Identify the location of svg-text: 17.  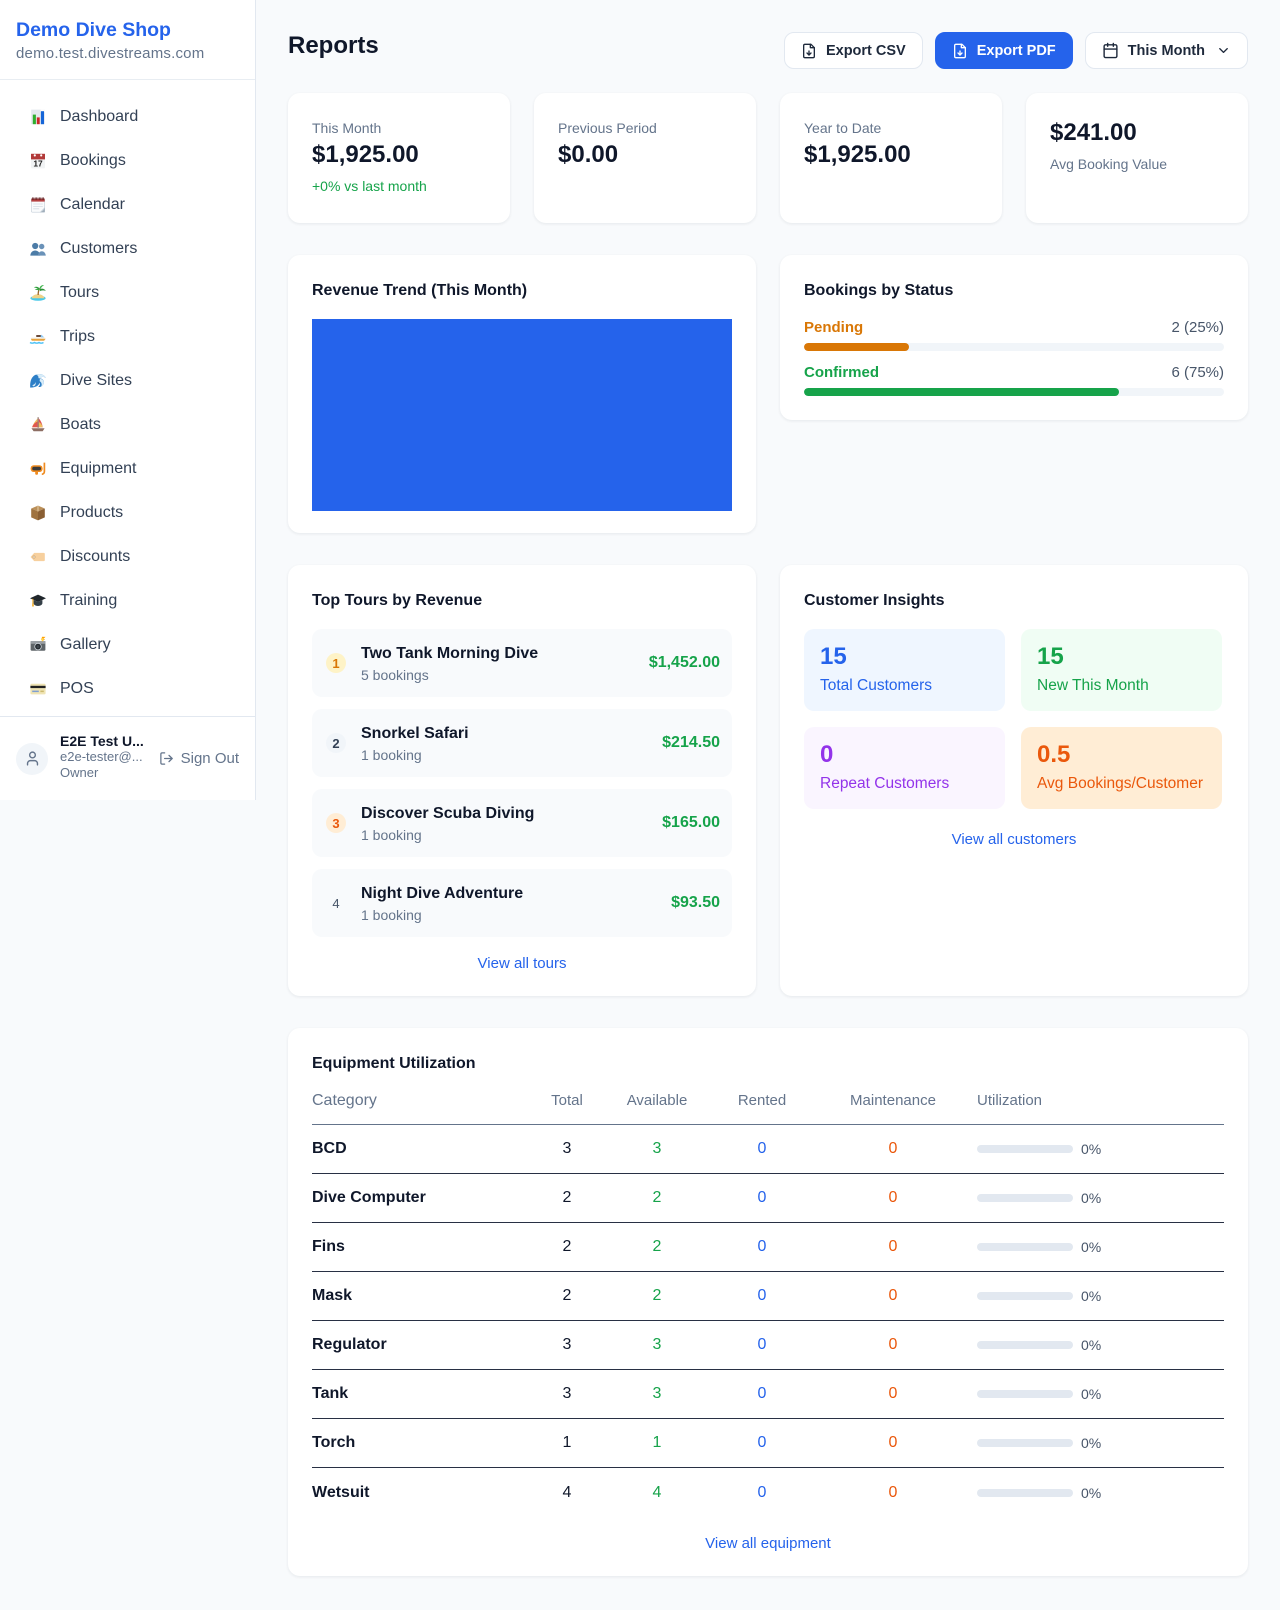
(38, 164).